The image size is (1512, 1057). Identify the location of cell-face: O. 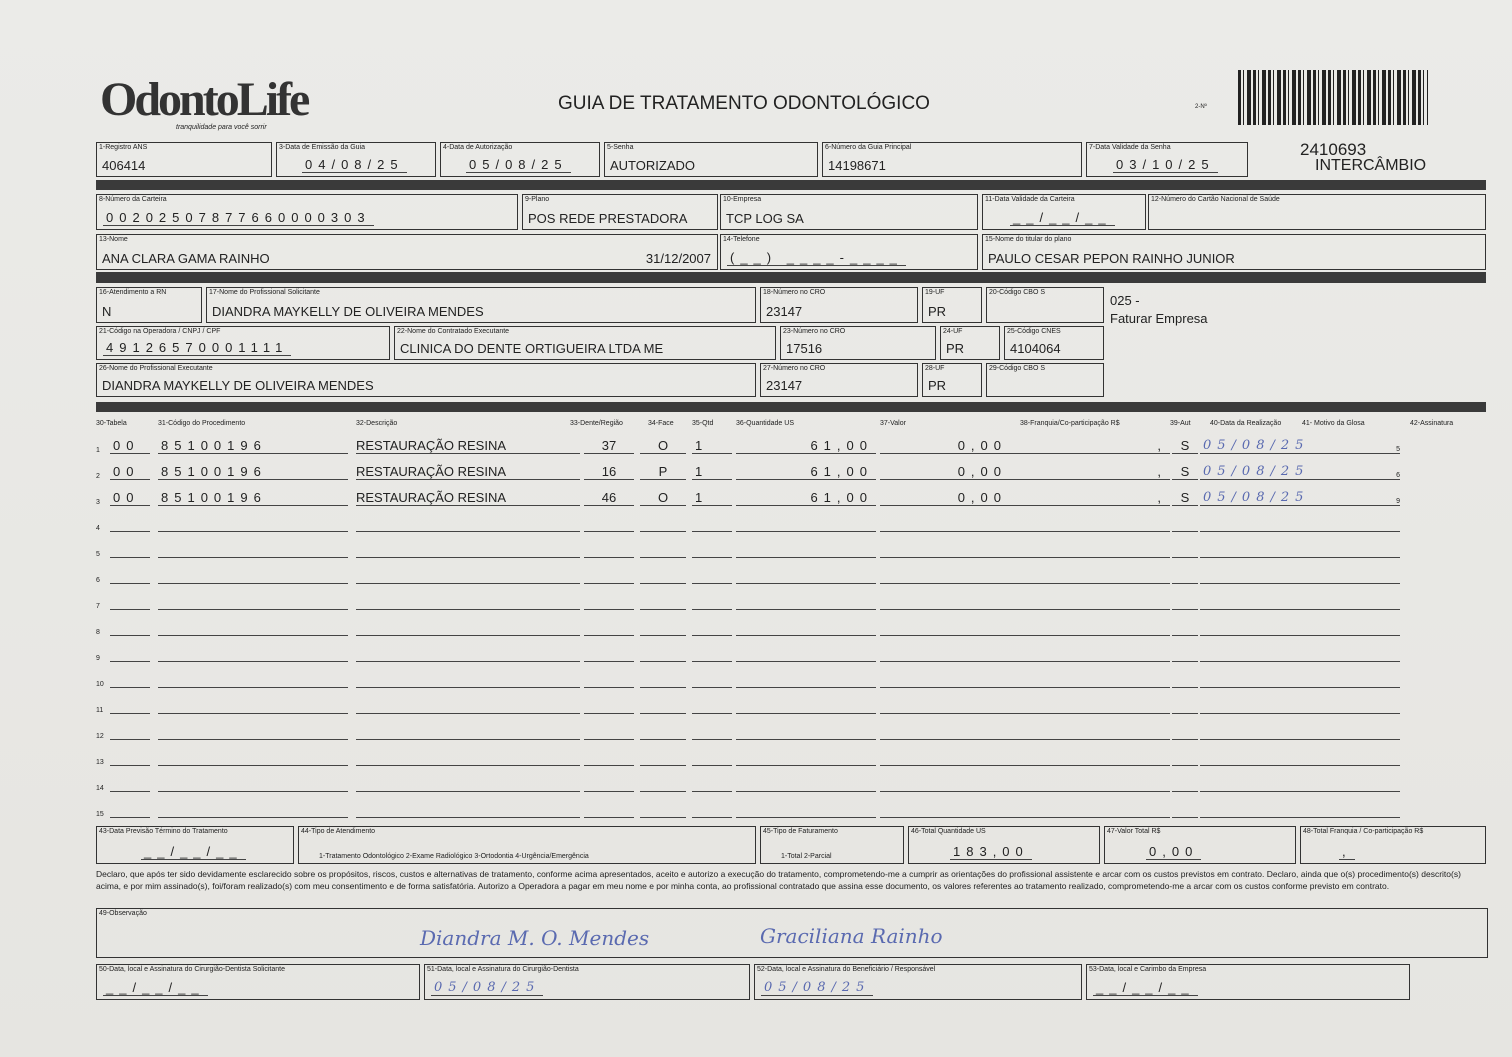
(663, 498).